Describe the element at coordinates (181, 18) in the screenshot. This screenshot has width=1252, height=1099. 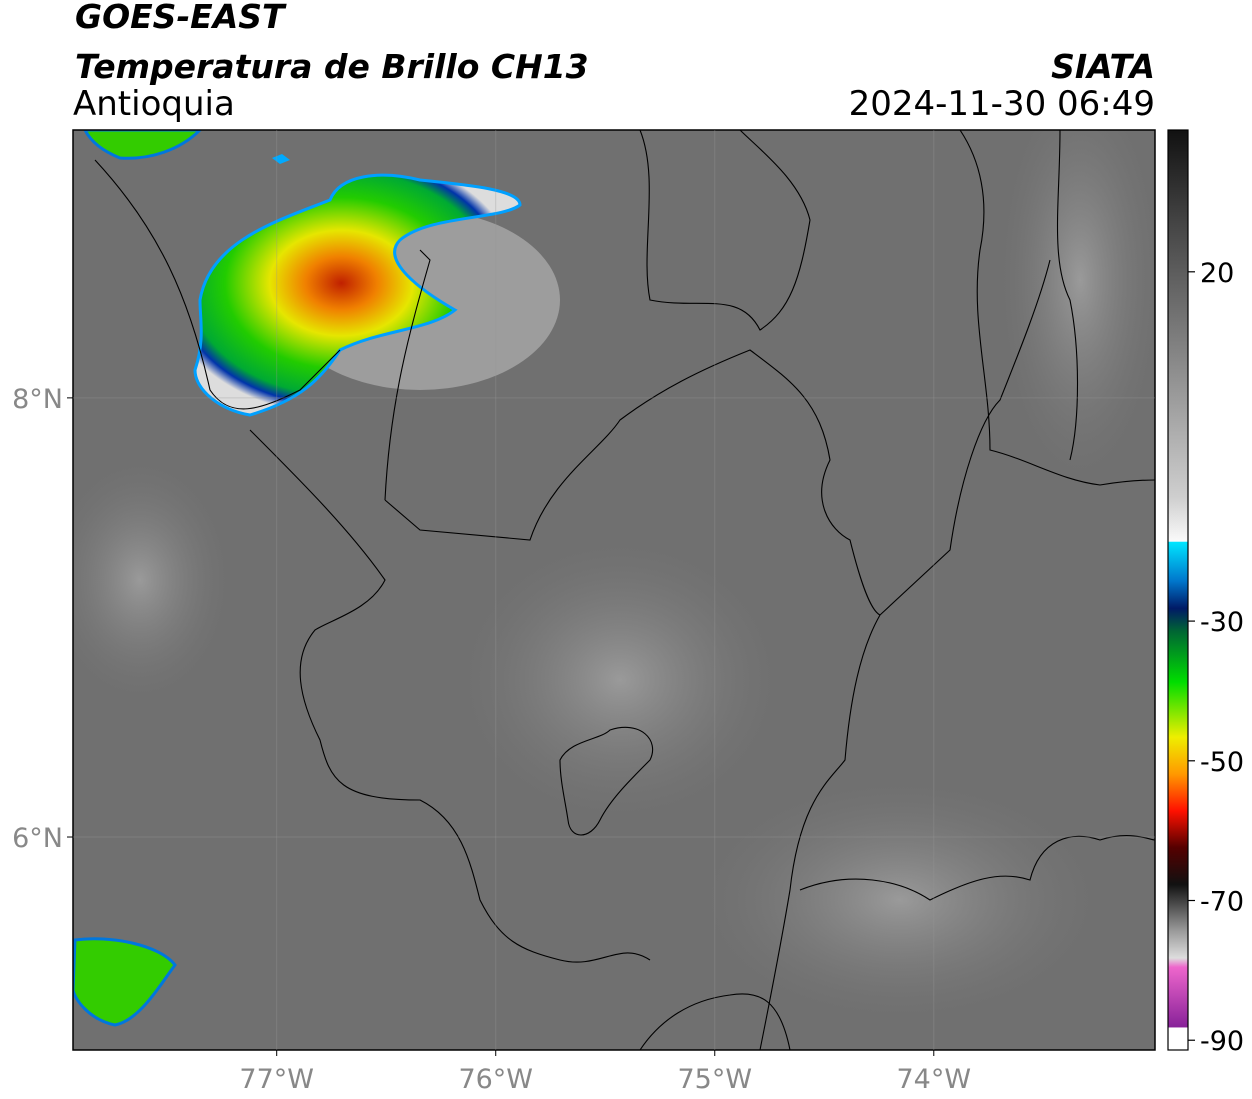
I see `satellite: GOES-EAST` at that location.